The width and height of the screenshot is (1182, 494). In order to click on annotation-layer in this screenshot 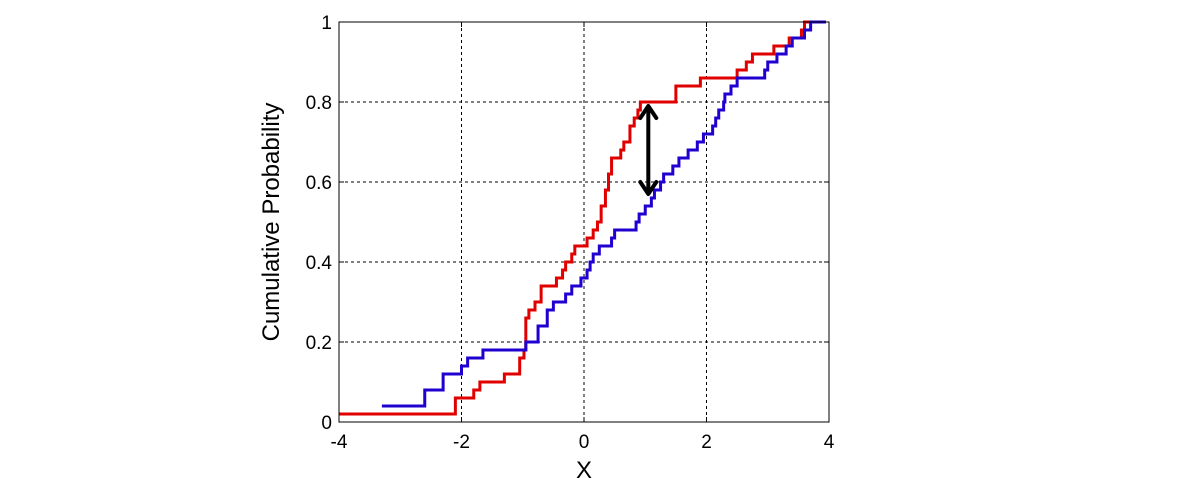, I will do `click(648, 150)`.